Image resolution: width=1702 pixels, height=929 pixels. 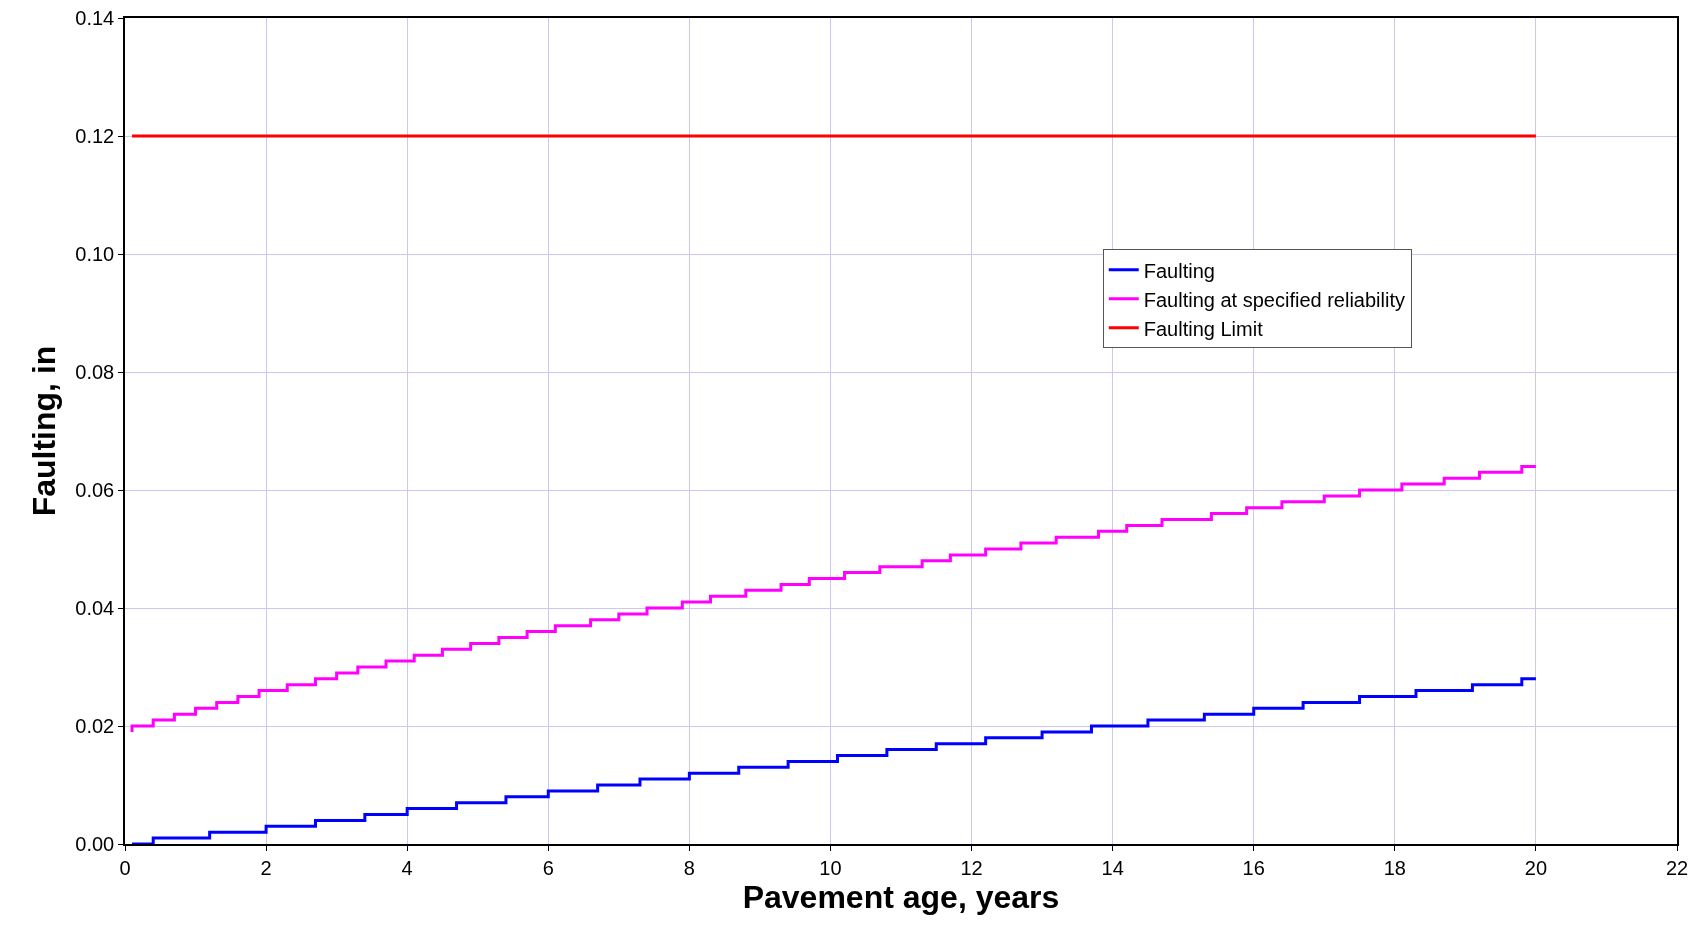 I want to click on x-tick-label: 18, so click(x=1394, y=867).